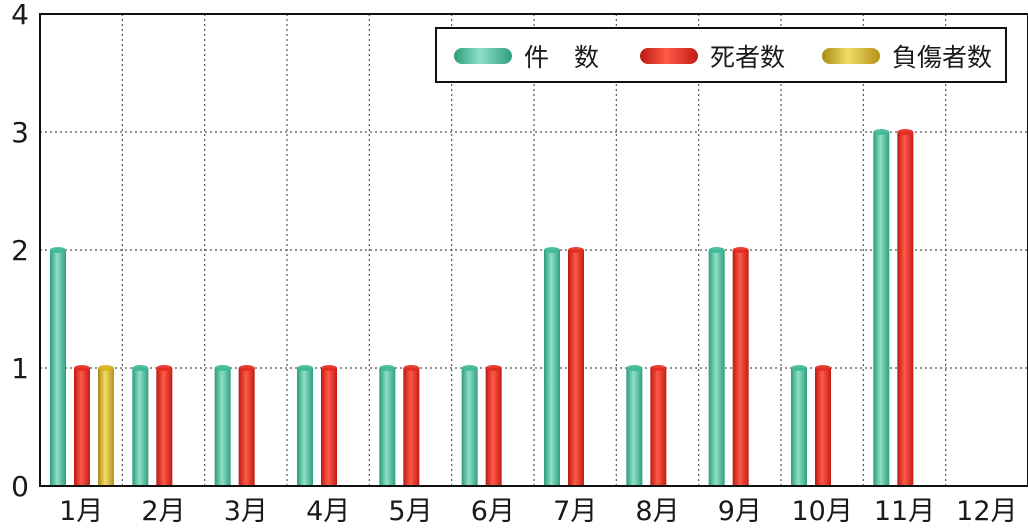 The image size is (1028, 528). I want to click on y-tick-label: 0, so click(20, 486).